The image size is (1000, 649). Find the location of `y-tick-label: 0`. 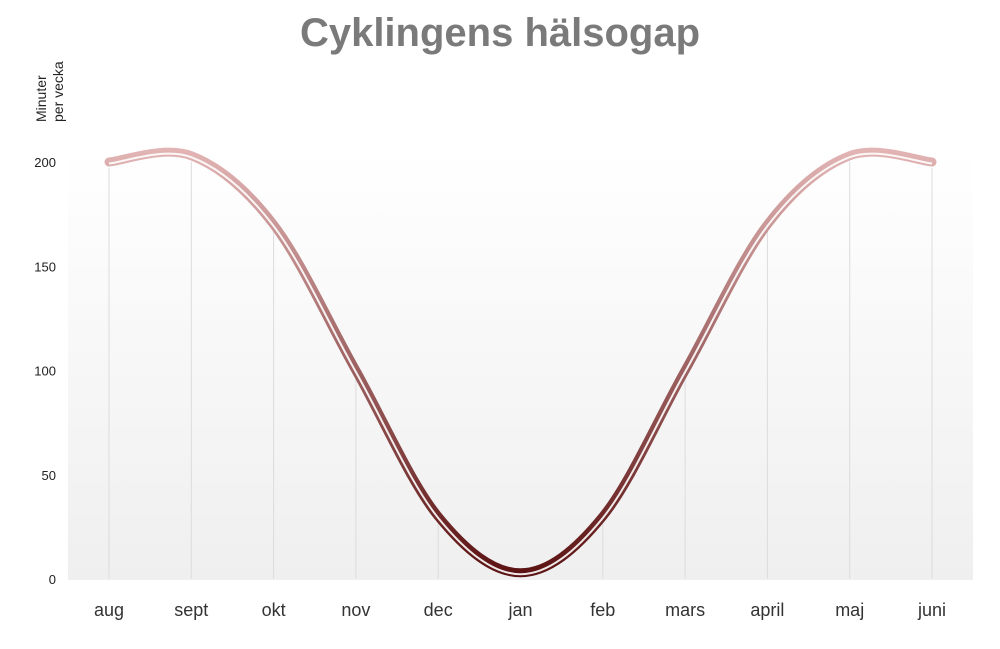

y-tick-label: 0 is located at coordinates (52, 579).